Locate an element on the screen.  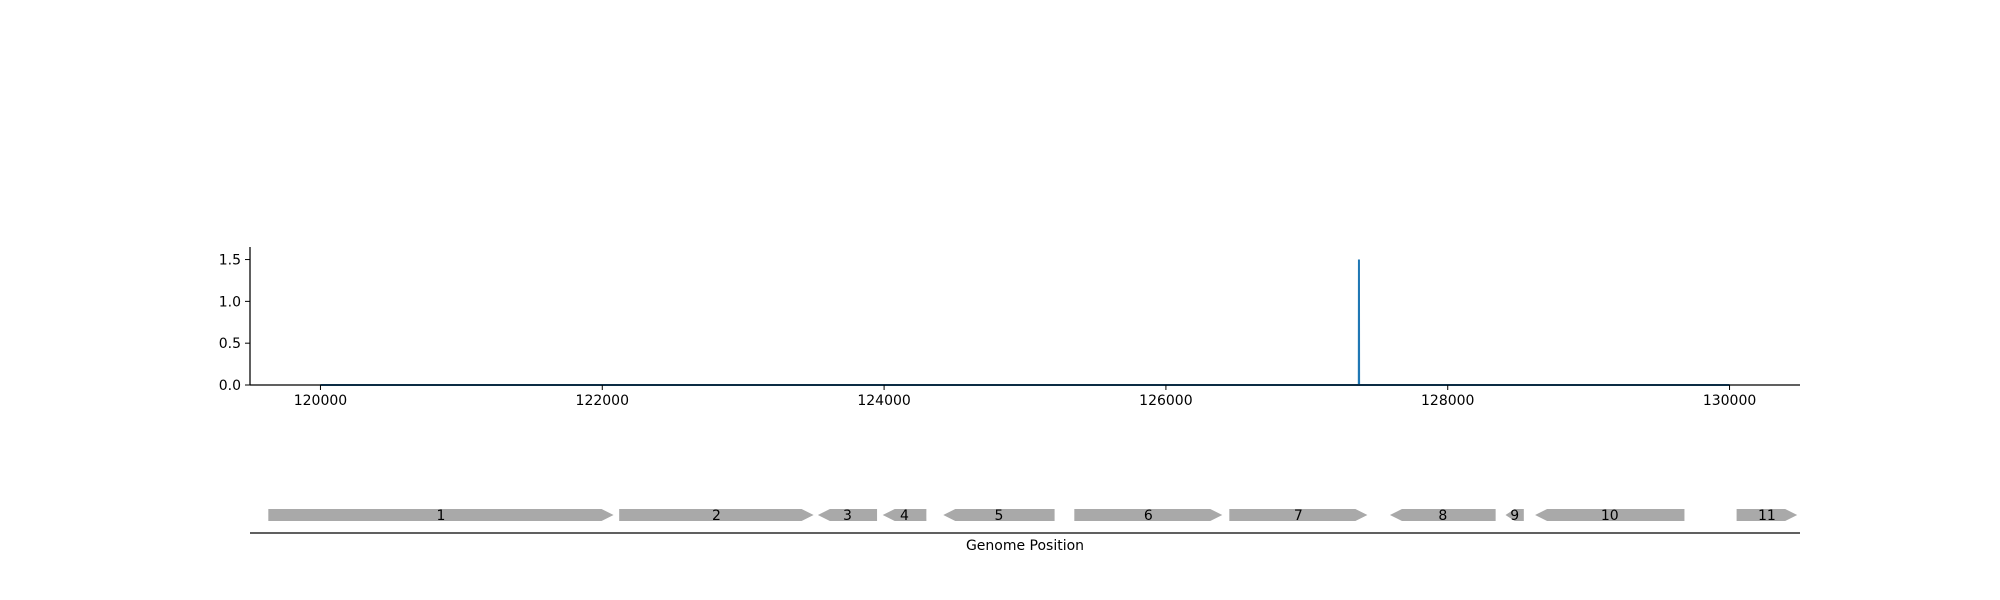
track-x-axis-label: Genome Position is located at coordinates (1025, 546).